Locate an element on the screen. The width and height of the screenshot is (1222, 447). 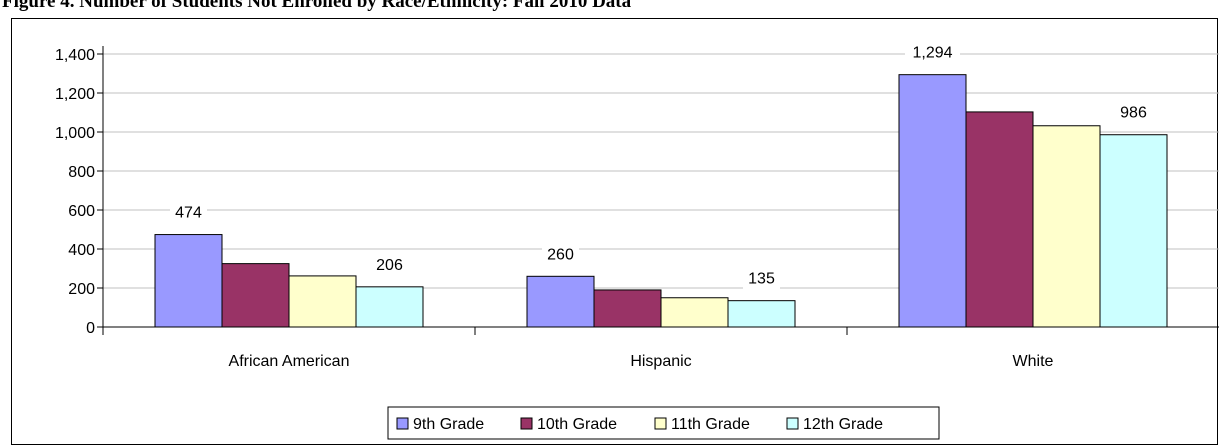
y-tick-label: 400 is located at coordinates (81, 250).